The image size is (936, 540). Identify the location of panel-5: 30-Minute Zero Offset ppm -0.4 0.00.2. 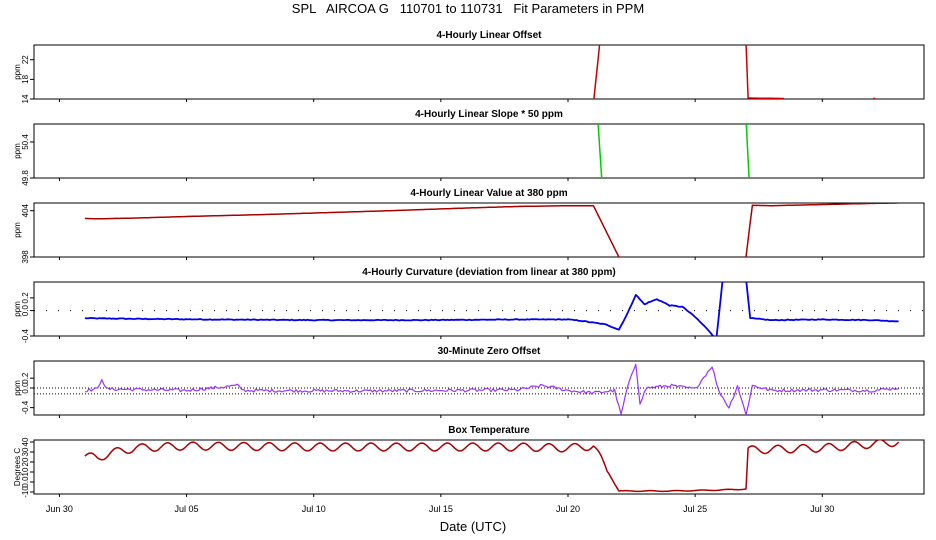
(469, 382).